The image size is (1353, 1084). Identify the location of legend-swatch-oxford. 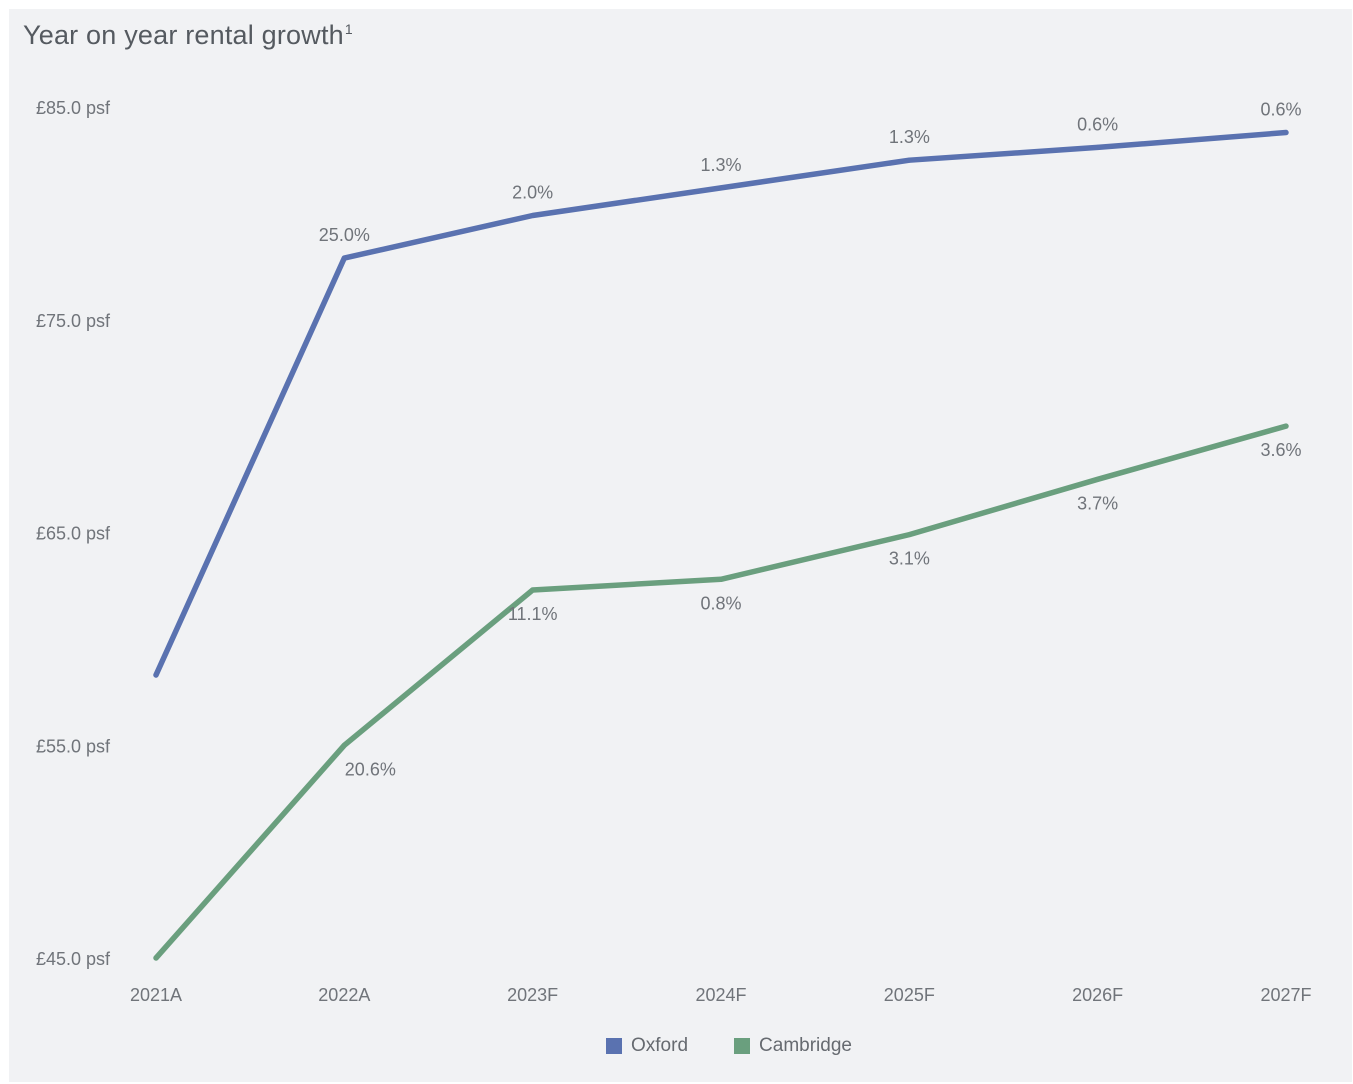
(614, 1046).